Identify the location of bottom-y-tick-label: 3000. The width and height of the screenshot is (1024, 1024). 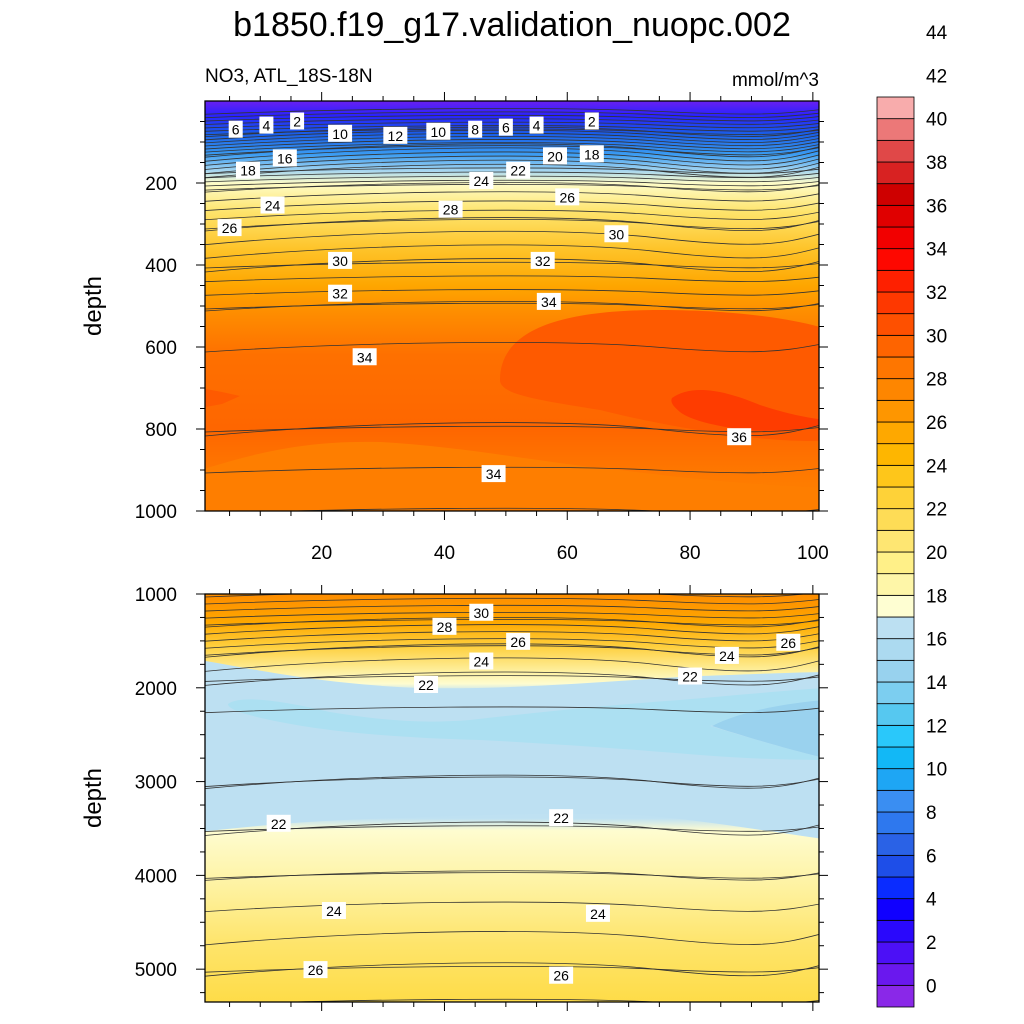
(156, 783).